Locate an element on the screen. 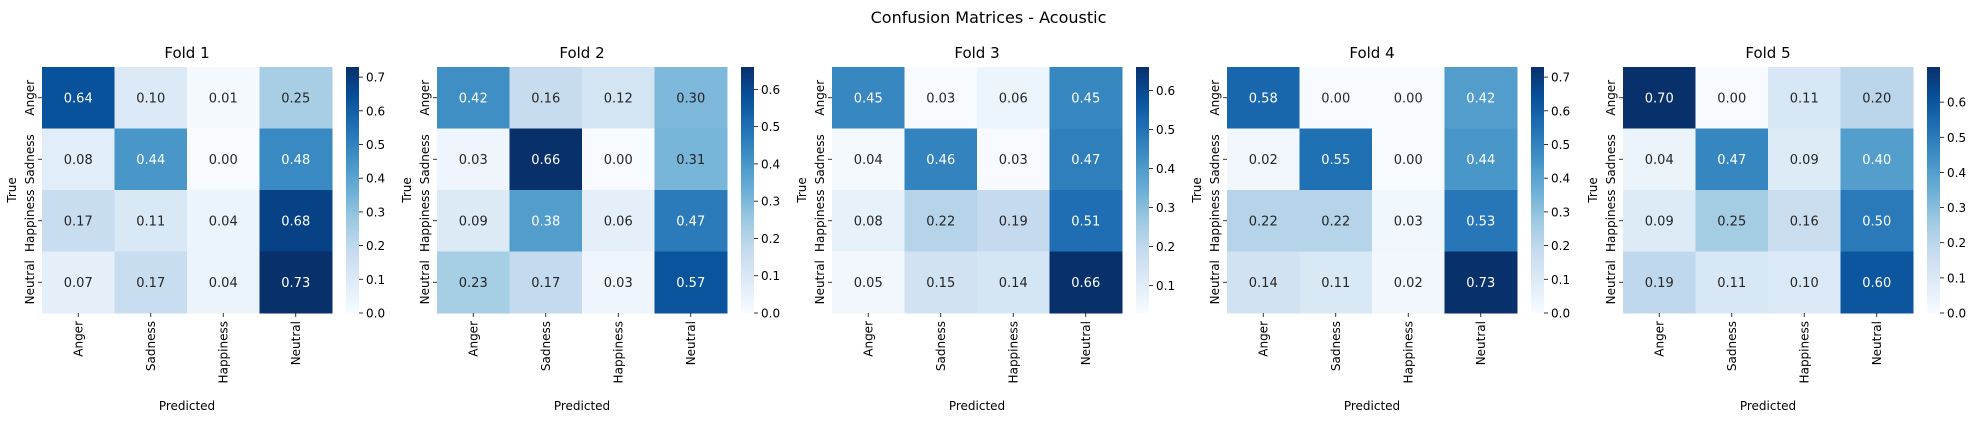  cell-value-label: 0.42 is located at coordinates (473, 98).